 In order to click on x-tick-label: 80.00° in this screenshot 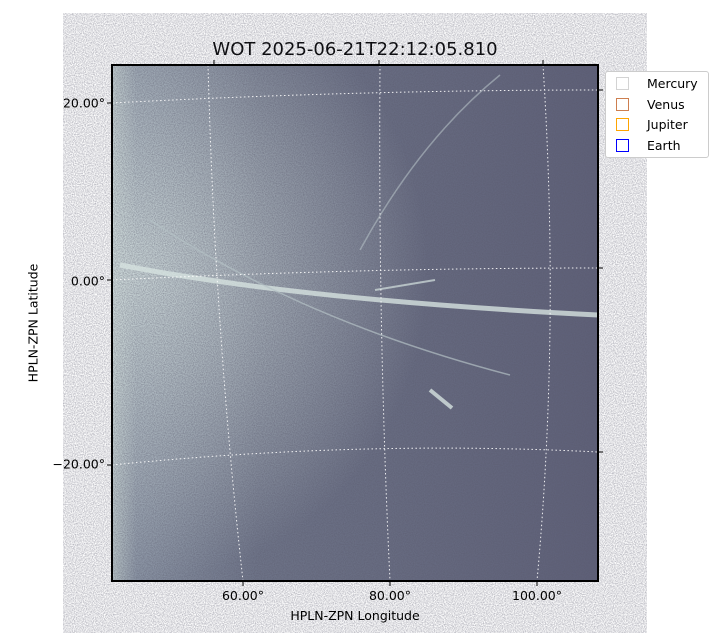, I will do `click(390, 595)`.